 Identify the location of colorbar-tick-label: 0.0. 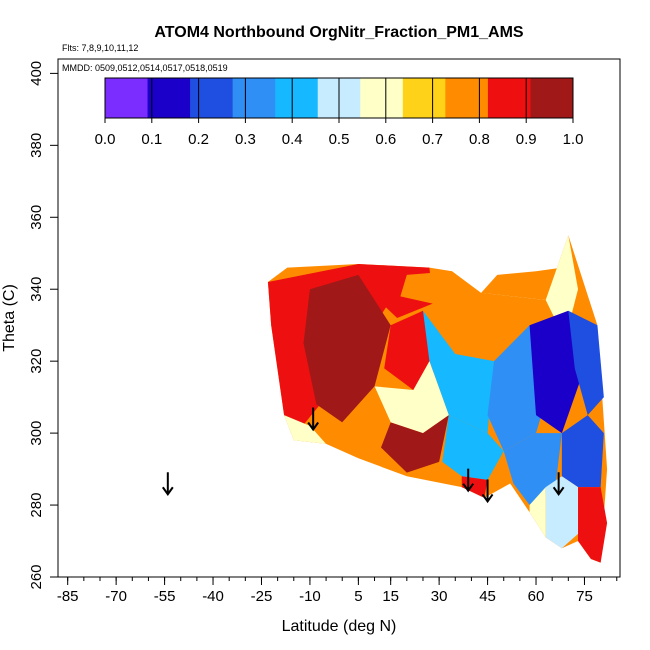
(105, 139).